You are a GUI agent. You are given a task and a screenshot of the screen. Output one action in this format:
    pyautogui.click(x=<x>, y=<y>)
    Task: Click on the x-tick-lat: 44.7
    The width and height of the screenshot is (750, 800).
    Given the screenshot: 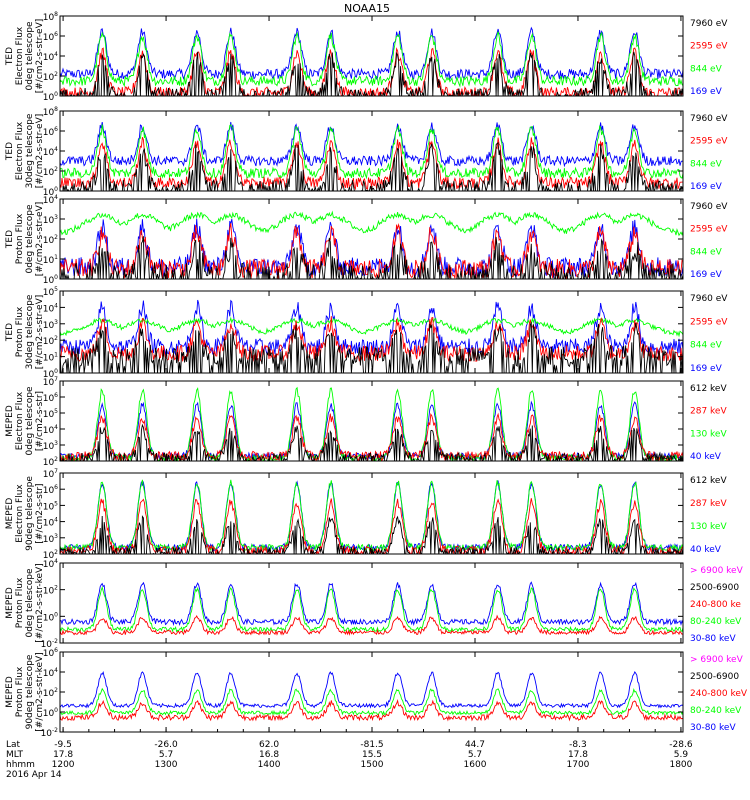 What is the action you would take?
    pyautogui.click(x=475, y=745)
    